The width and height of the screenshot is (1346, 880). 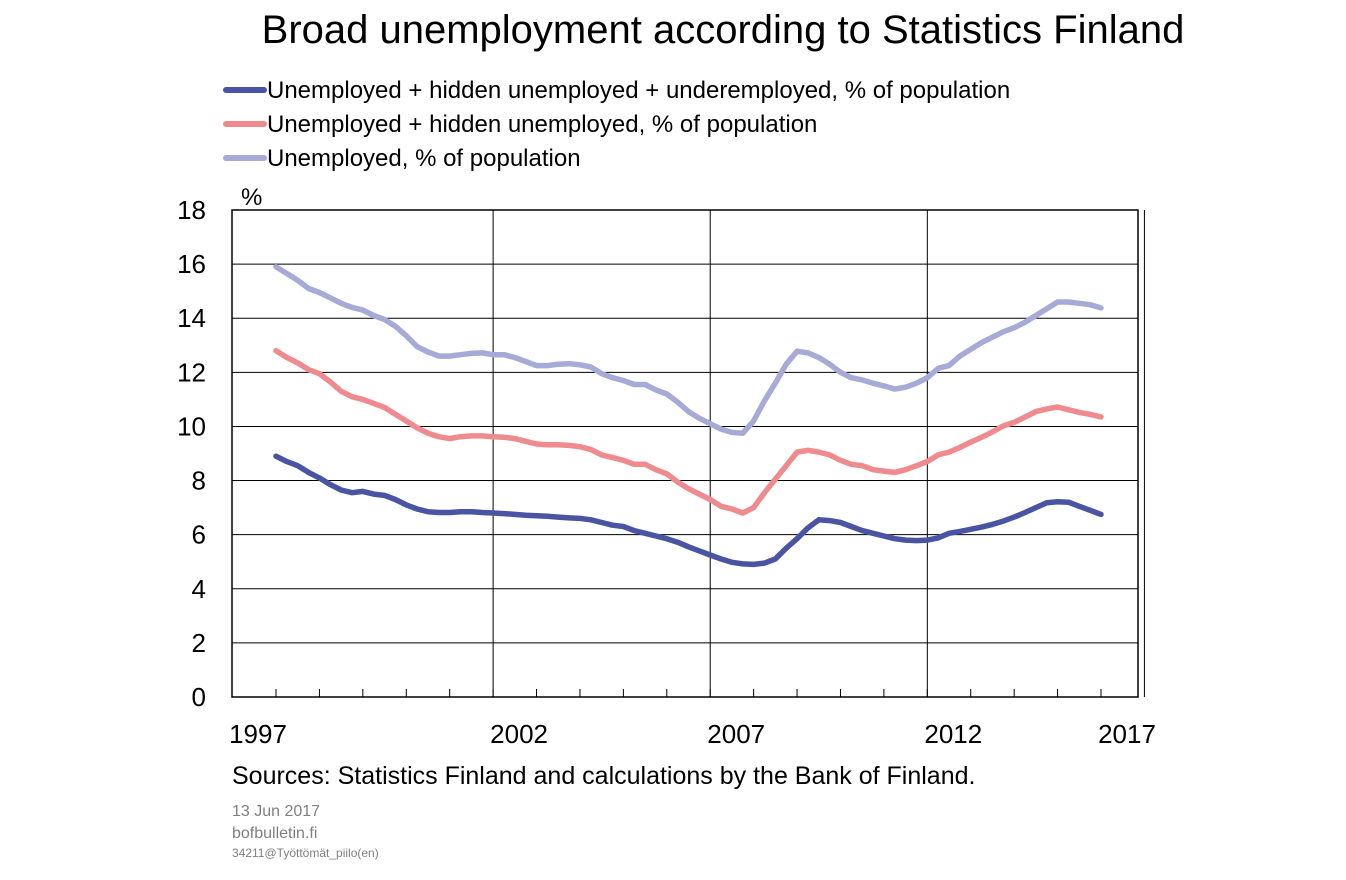 I want to click on x-tick-label: 2007, so click(x=736, y=734).